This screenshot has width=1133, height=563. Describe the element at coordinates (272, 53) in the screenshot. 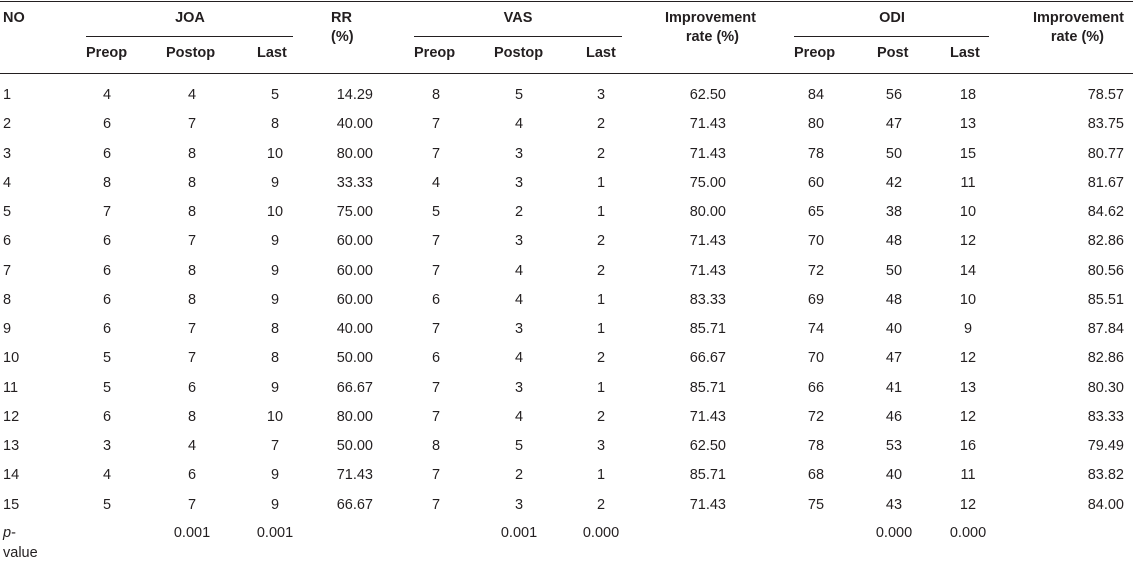

I see `header-joa-last: Last` at that location.